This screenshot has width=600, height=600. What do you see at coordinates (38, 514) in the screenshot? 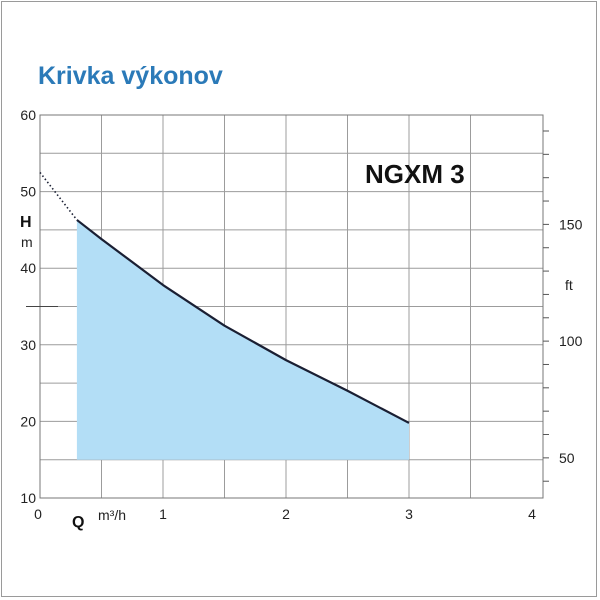
I see `x-tick-label: 0` at bounding box center [38, 514].